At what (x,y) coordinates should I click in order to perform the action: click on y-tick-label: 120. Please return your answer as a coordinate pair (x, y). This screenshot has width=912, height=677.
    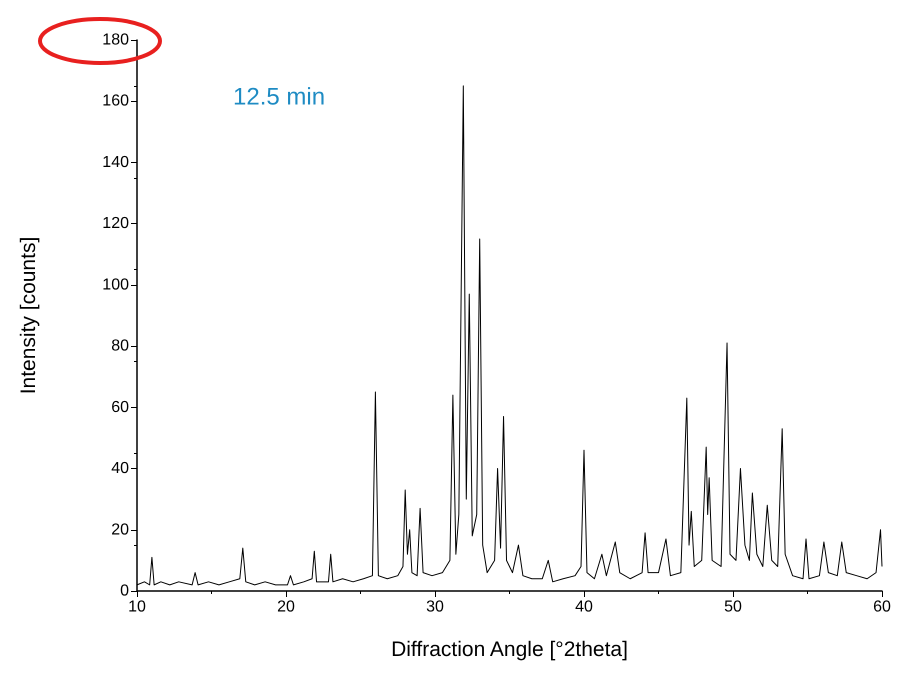
    Looking at the image, I should click on (116, 223).